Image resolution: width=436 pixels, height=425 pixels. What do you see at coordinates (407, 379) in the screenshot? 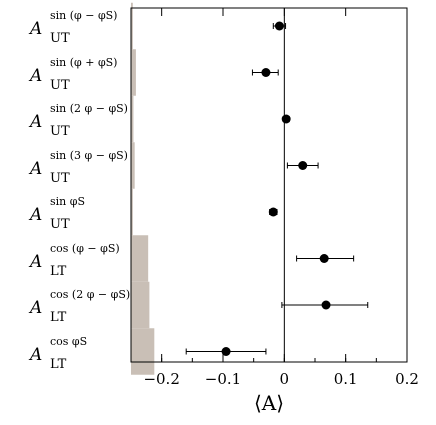
I see `tick-label-4: 0.2` at bounding box center [407, 379].